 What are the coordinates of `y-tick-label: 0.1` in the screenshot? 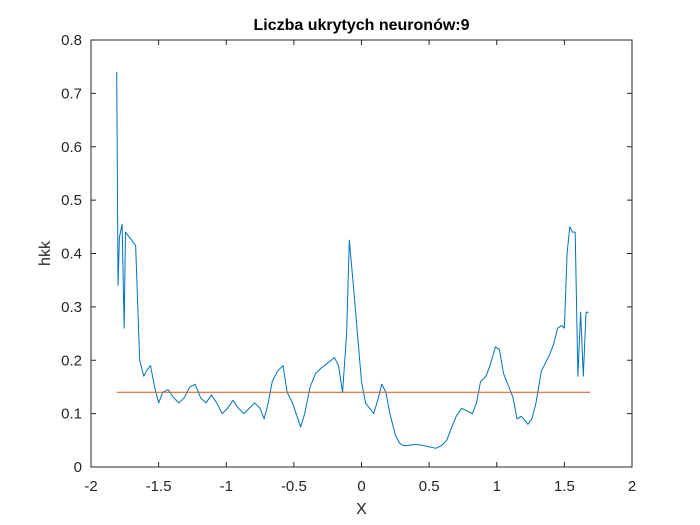 It's located at (71, 414).